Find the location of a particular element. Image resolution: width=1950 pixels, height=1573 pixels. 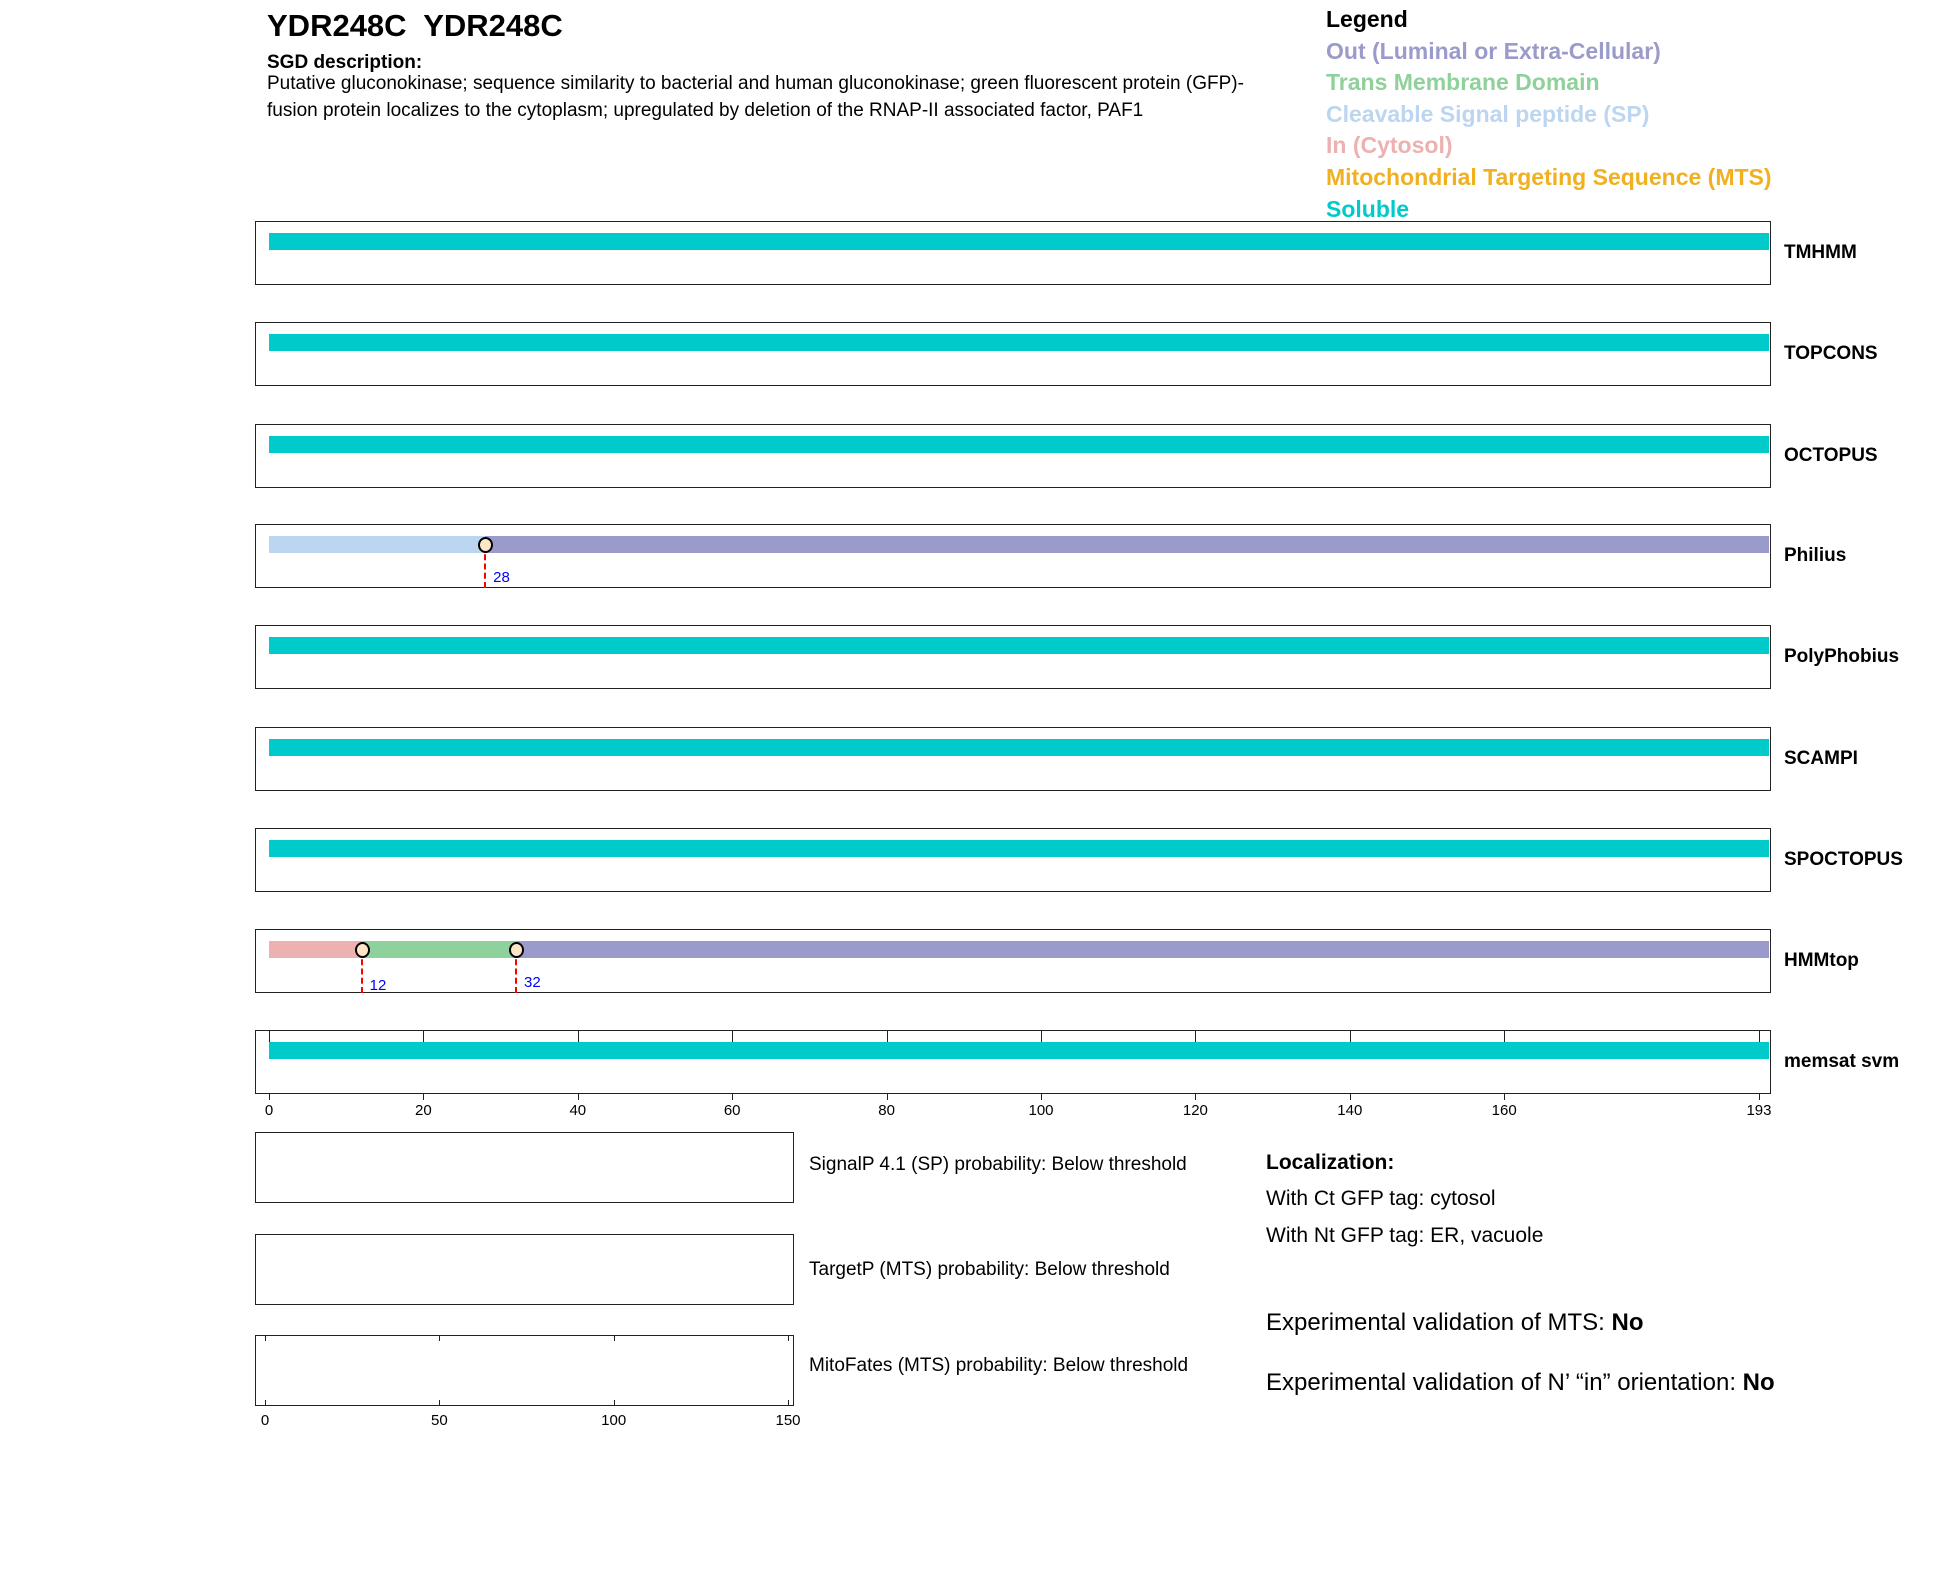

axis-tick-label: 140 is located at coordinates (1350, 1110).